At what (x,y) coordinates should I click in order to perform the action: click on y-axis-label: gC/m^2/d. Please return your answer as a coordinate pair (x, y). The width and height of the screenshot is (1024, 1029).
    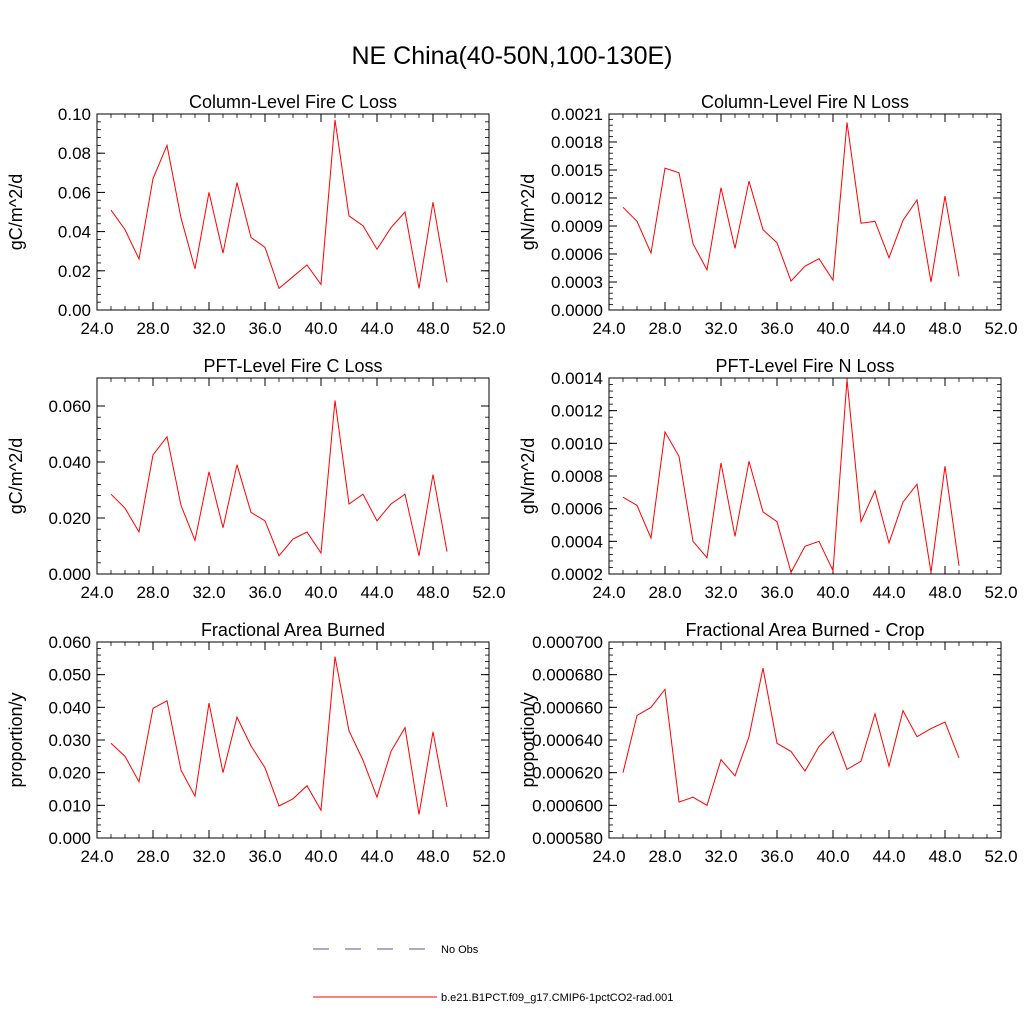
    Looking at the image, I should click on (16, 212).